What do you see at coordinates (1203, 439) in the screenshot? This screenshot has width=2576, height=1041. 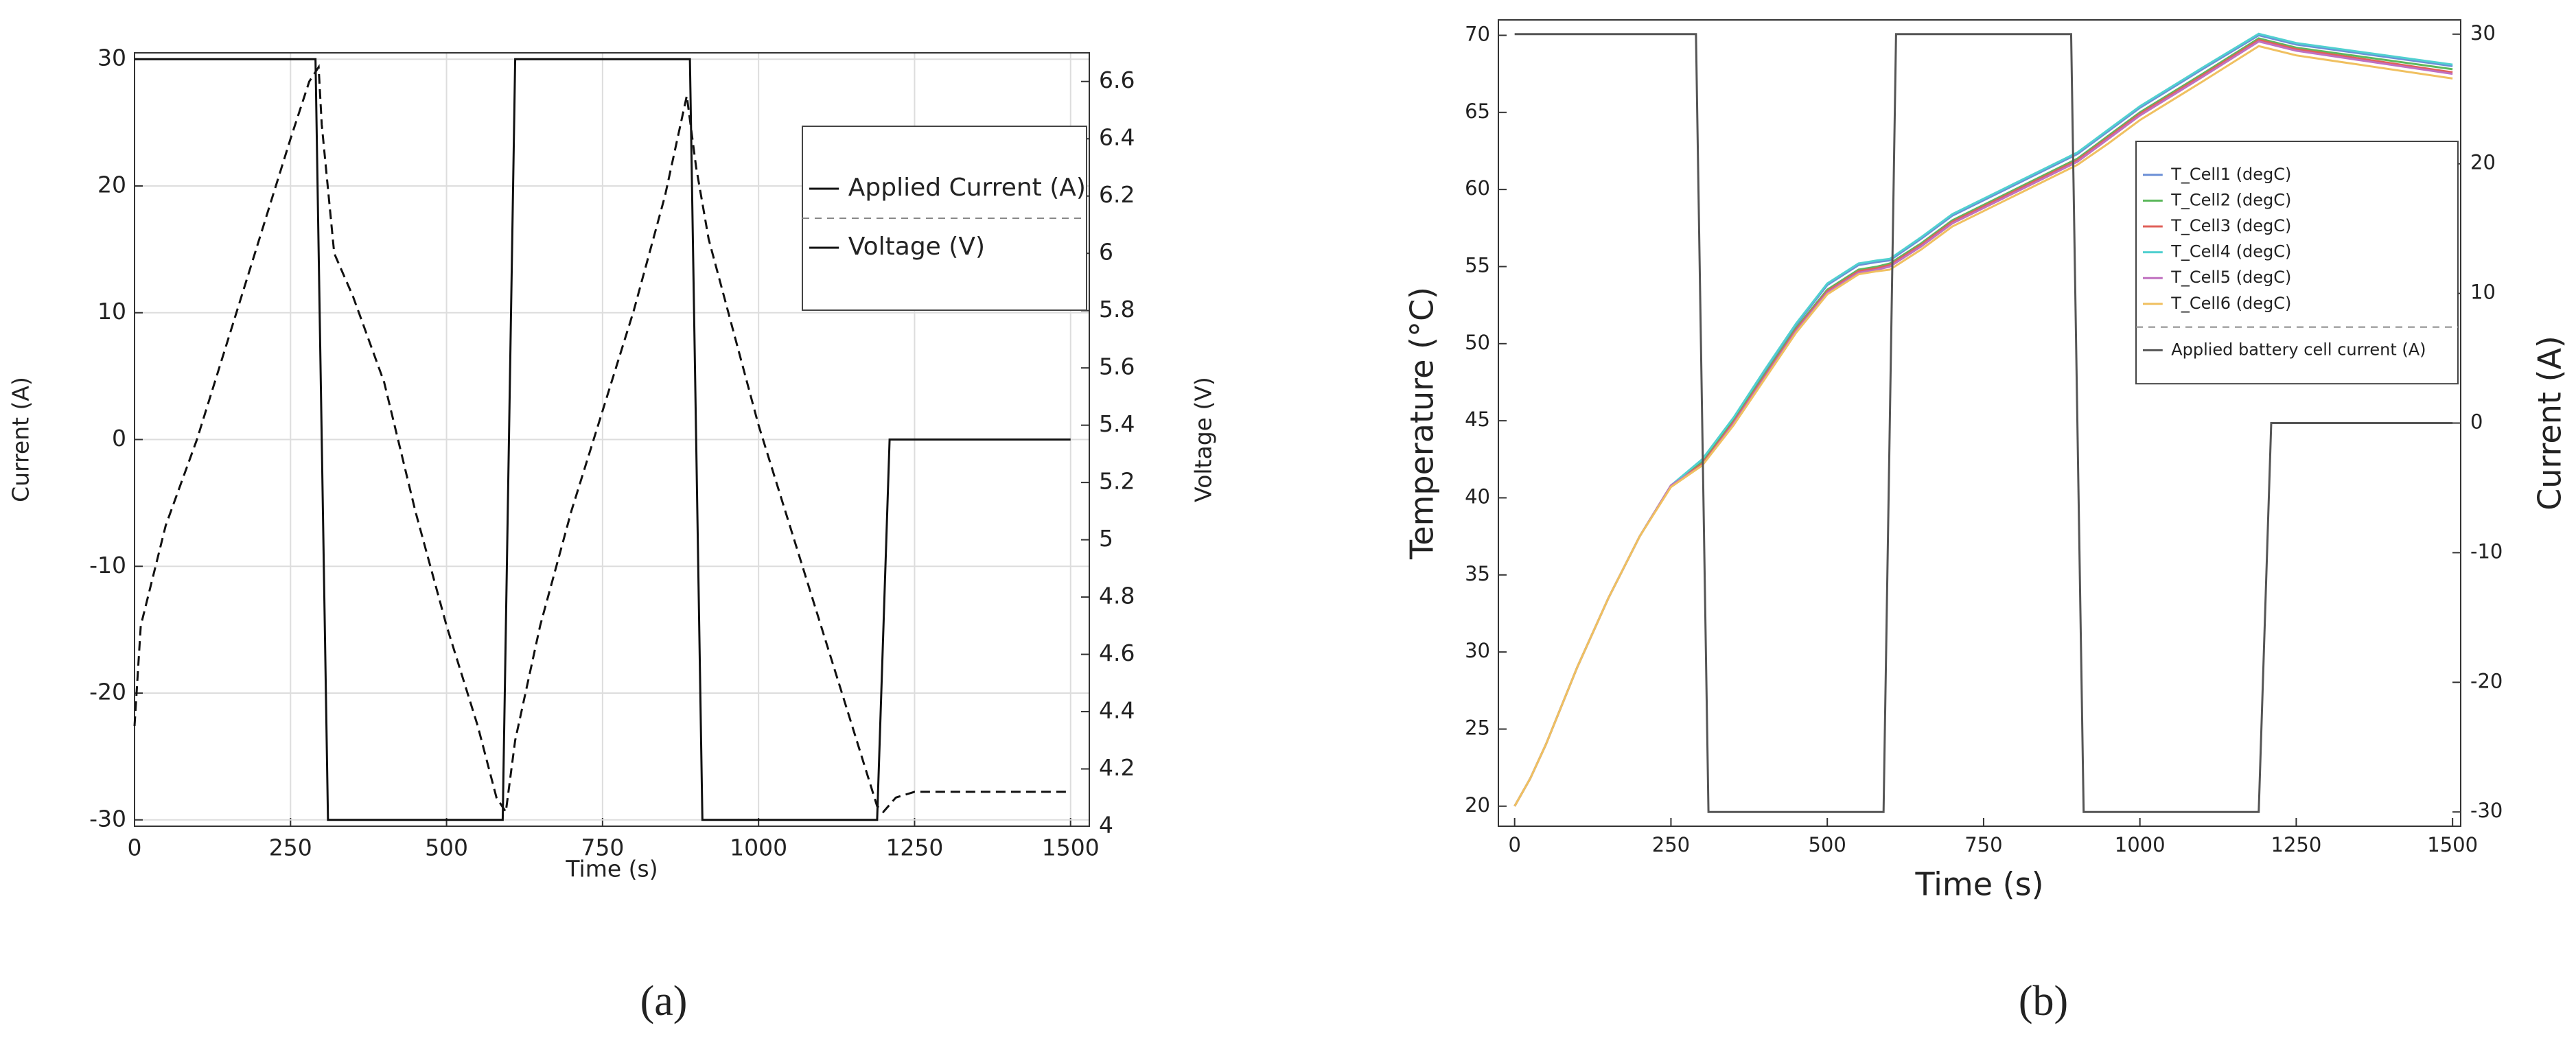 I see `y2-axis-label: Voltage (V)` at bounding box center [1203, 439].